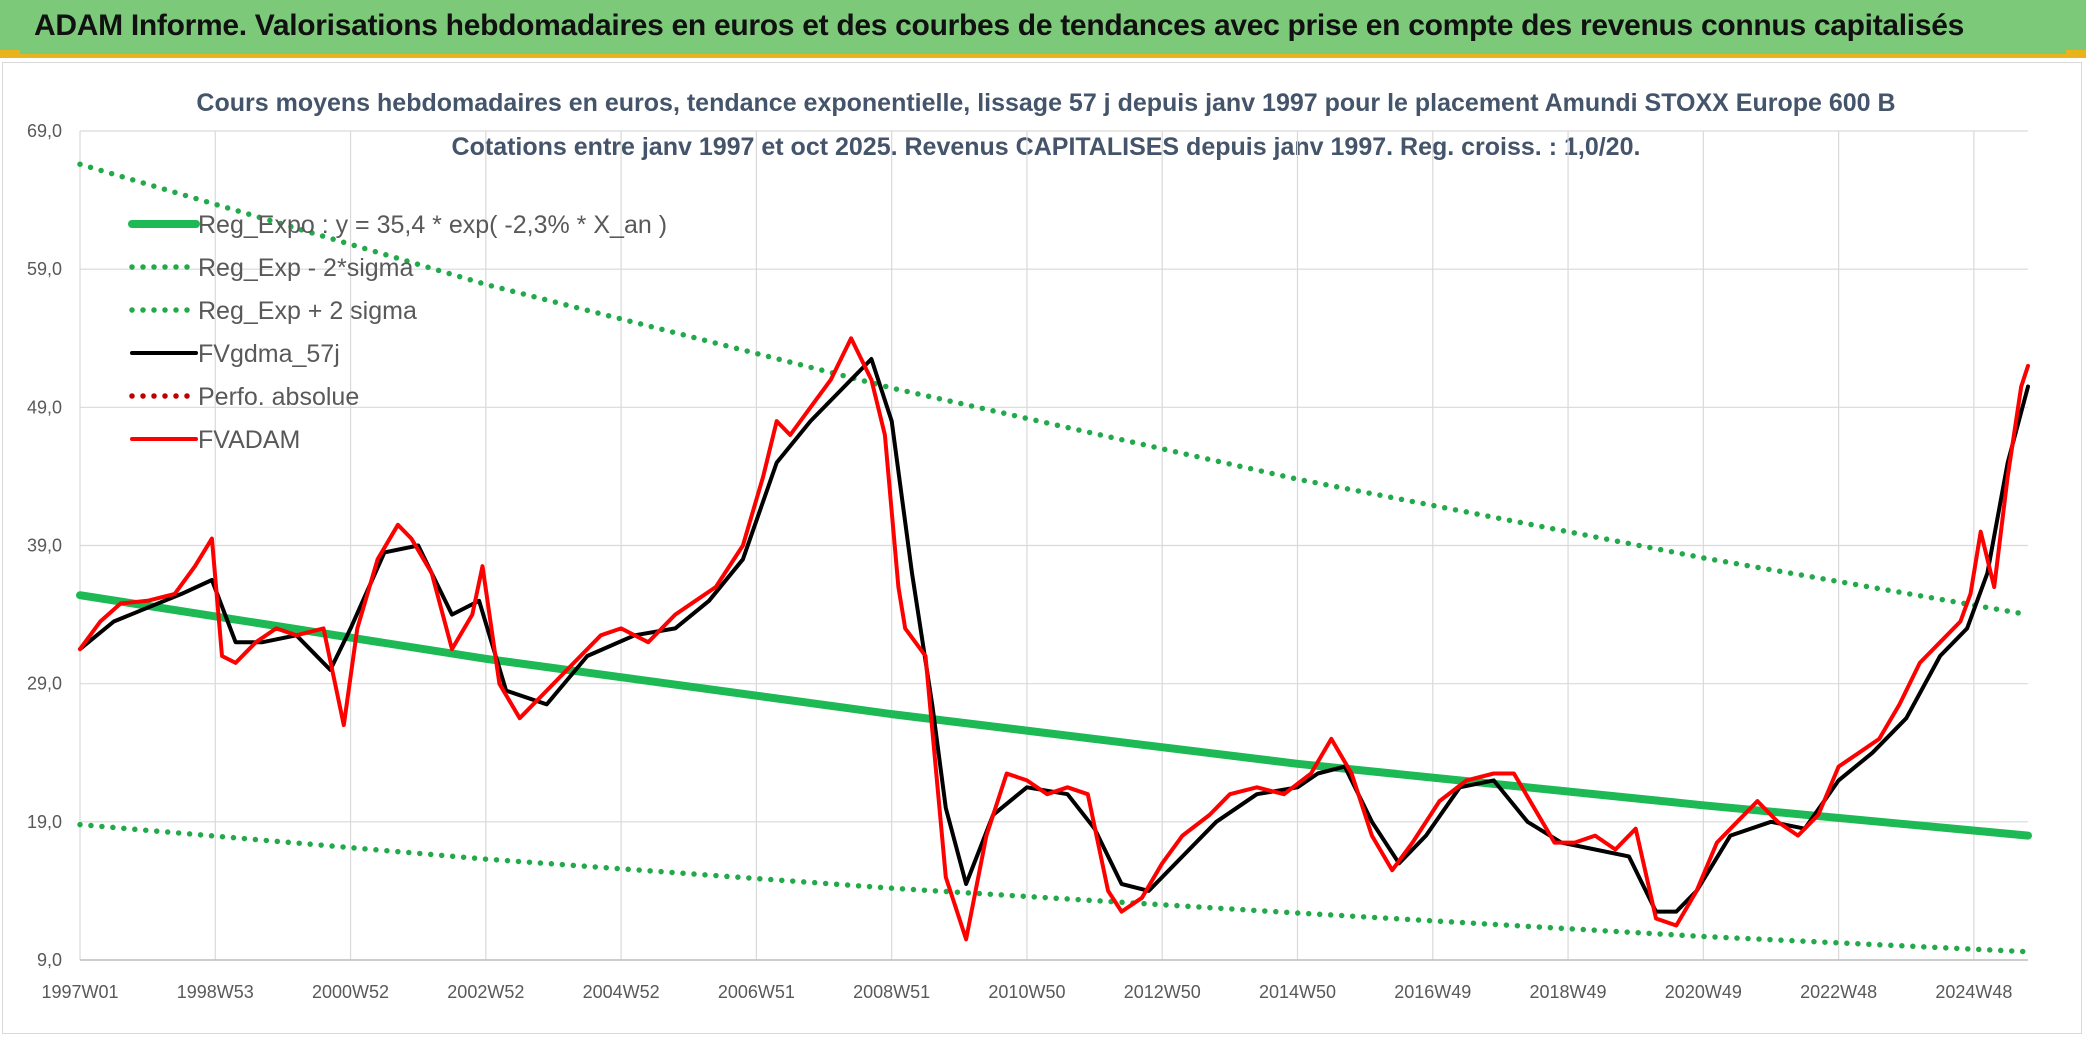  I want to click on x-tick-label: 2012W50, so click(1162, 992).